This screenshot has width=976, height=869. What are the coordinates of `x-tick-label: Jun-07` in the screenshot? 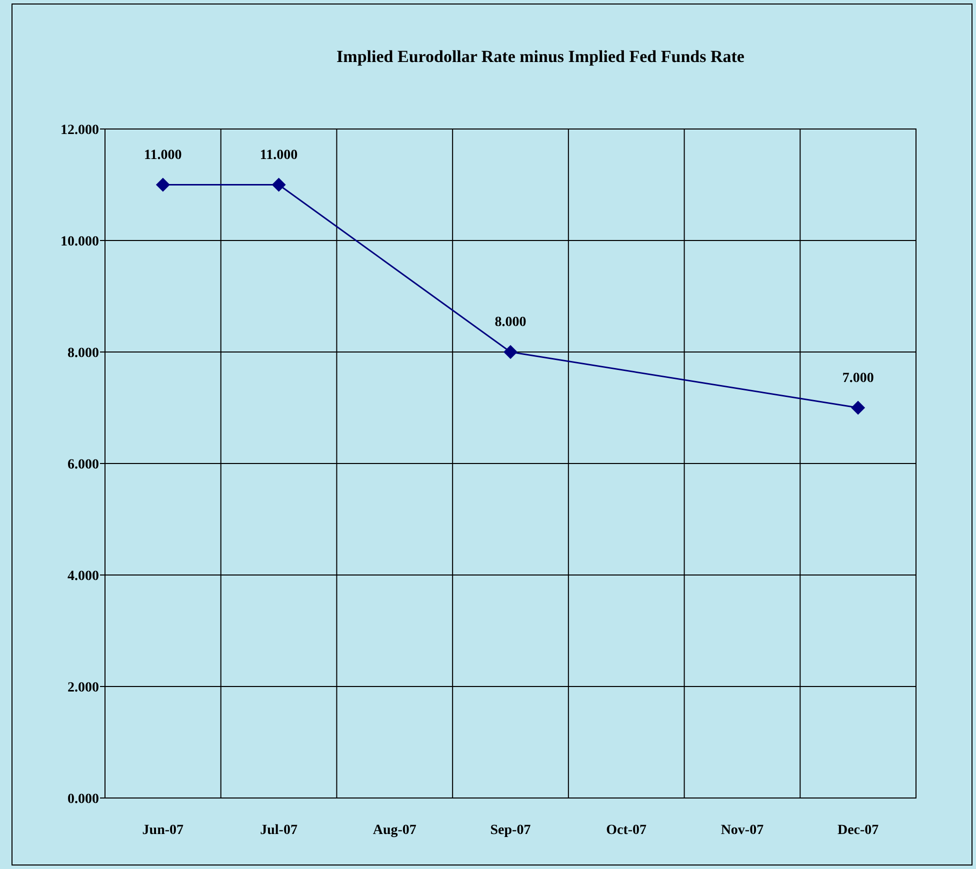 It's located at (163, 830).